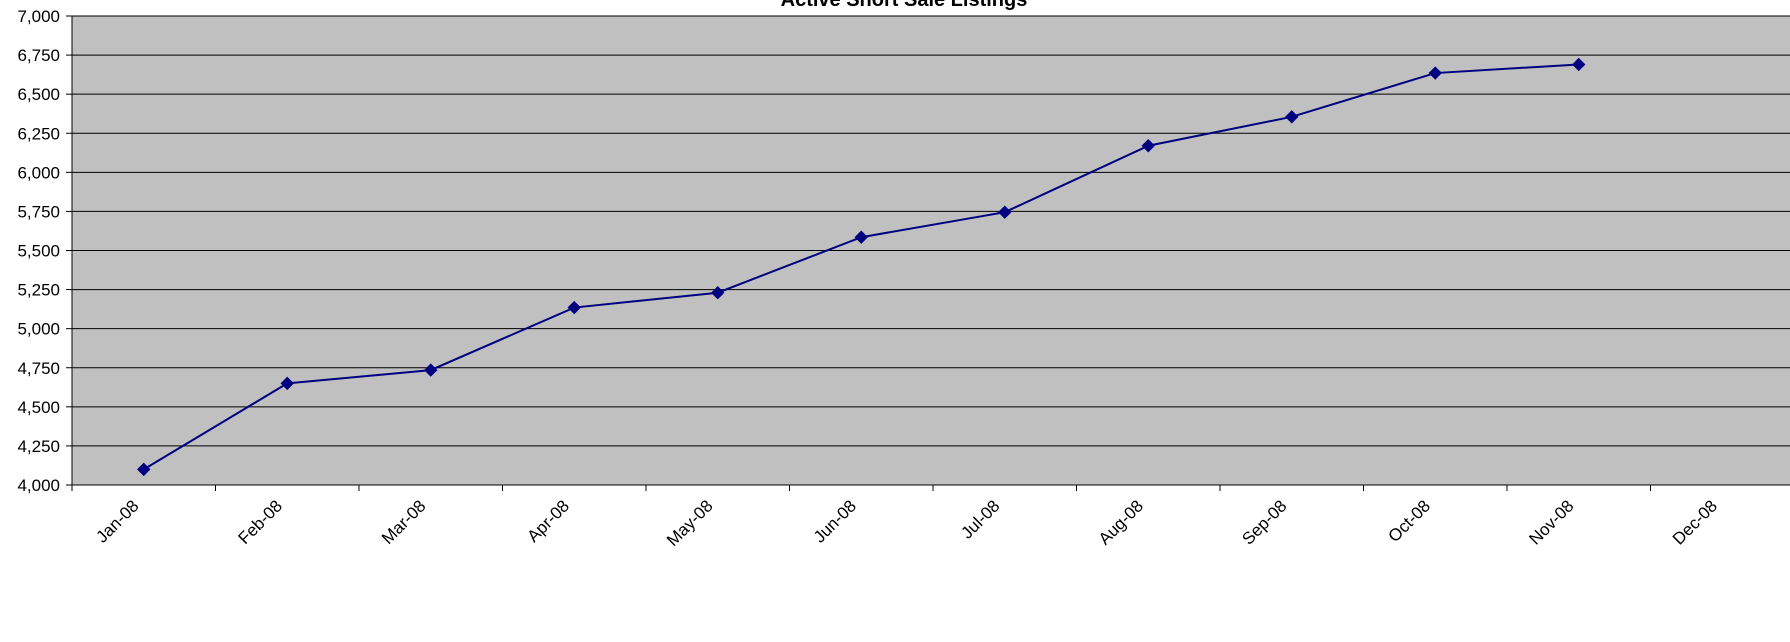 The height and width of the screenshot is (642, 1790). I want to click on y-tick-label: 5,000, so click(38, 329).